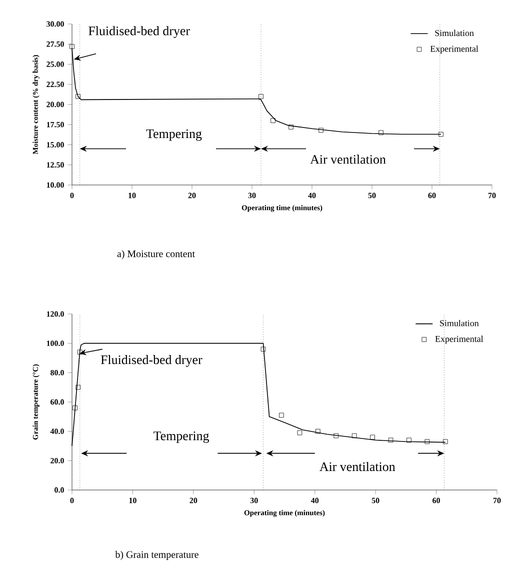 Image resolution: width=509 pixels, height=574 pixels. I want to click on text: a) Moisture content, so click(156, 255).